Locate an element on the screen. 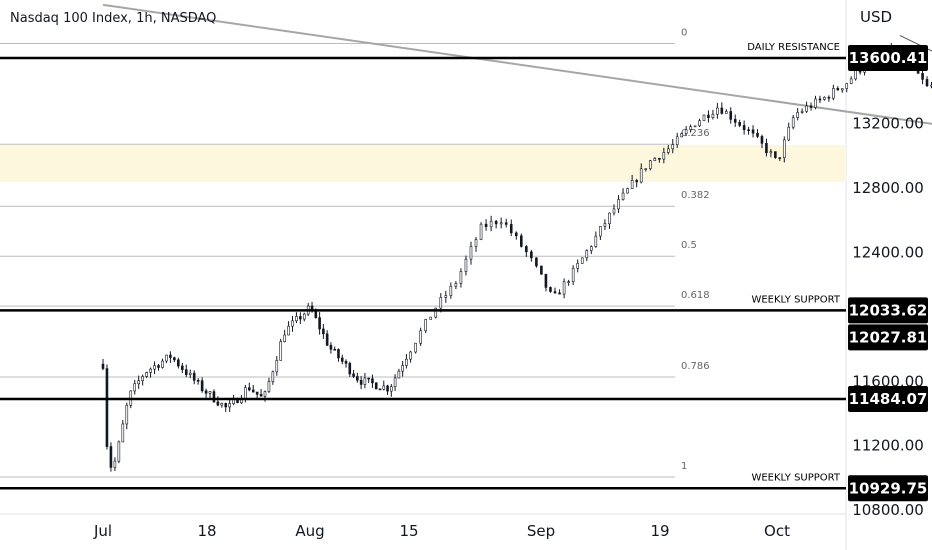 This screenshot has width=932, height=550. fib-label: 0.786 is located at coordinates (695, 366).